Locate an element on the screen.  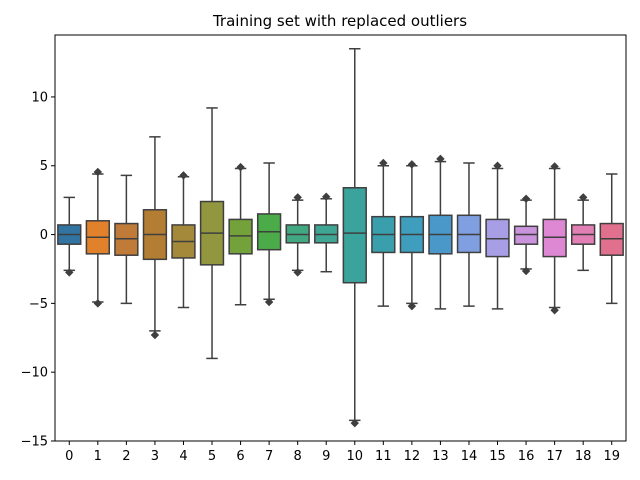
x-tick-label: 8 is located at coordinates (298, 456).